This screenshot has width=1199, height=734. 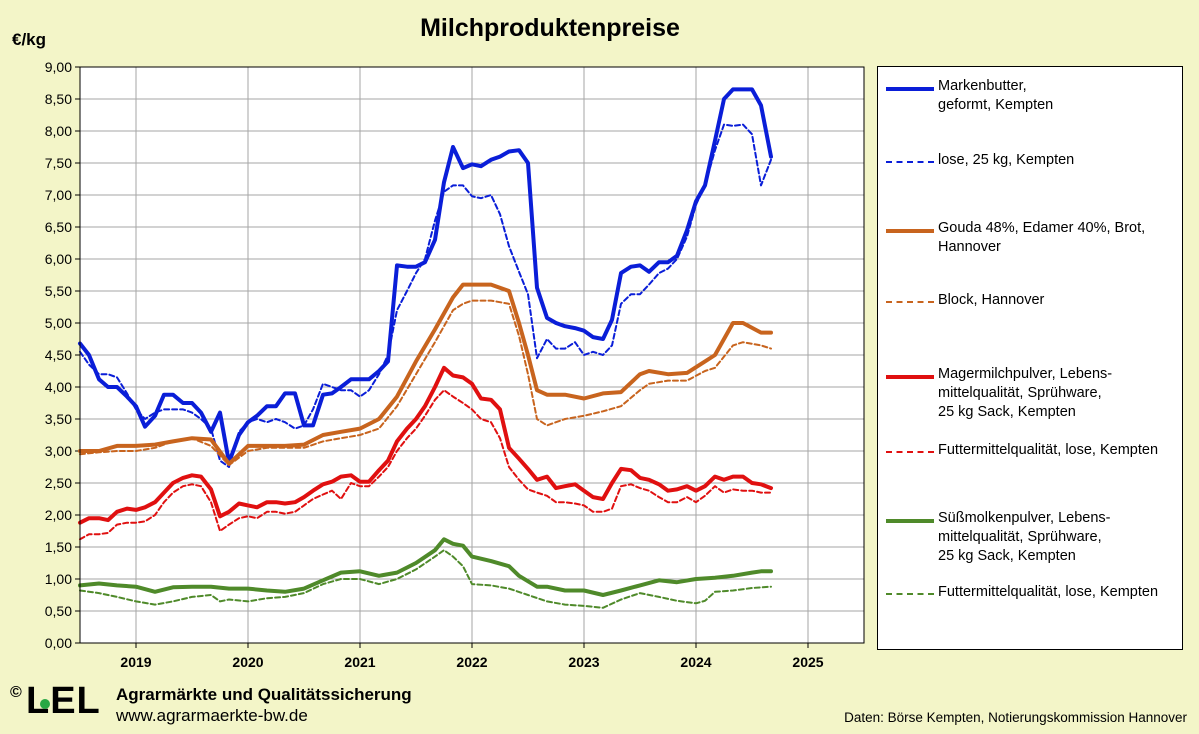 I want to click on y-tick-label: 8,00, so click(x=58, y=131).